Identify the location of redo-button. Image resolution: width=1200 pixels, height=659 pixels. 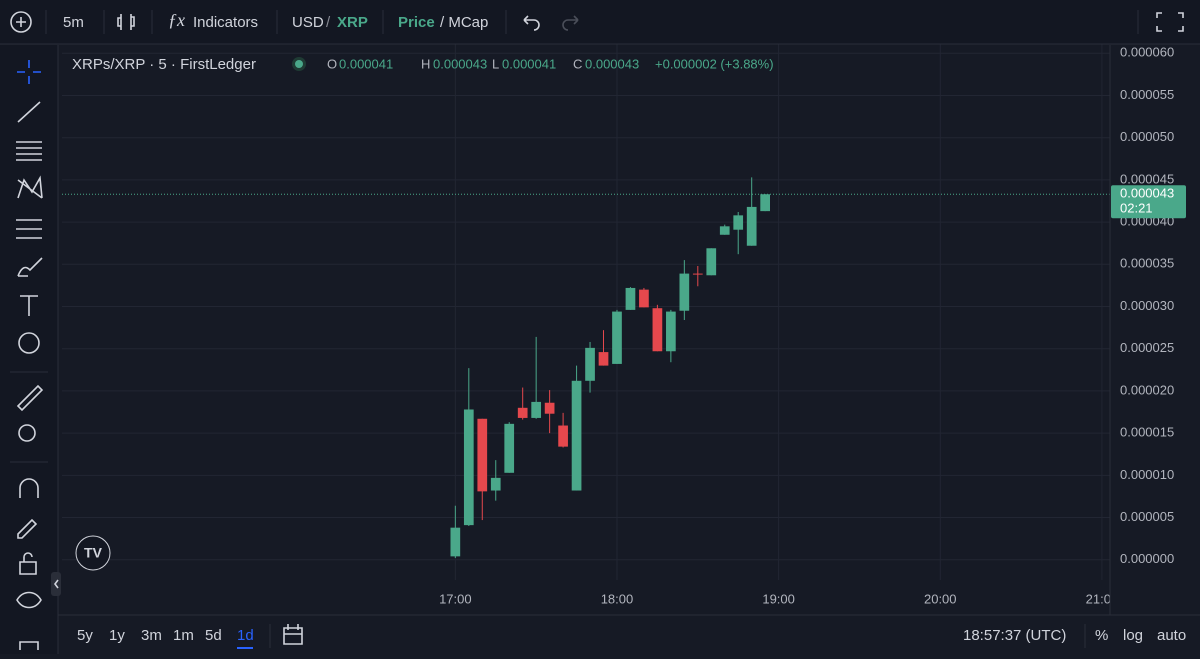
(570, 23).